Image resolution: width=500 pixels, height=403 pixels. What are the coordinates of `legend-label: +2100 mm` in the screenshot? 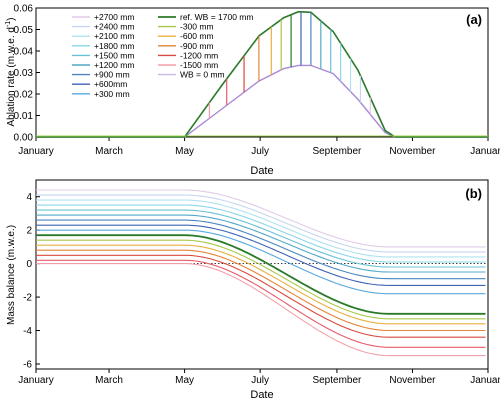 It's located at (114, 36).